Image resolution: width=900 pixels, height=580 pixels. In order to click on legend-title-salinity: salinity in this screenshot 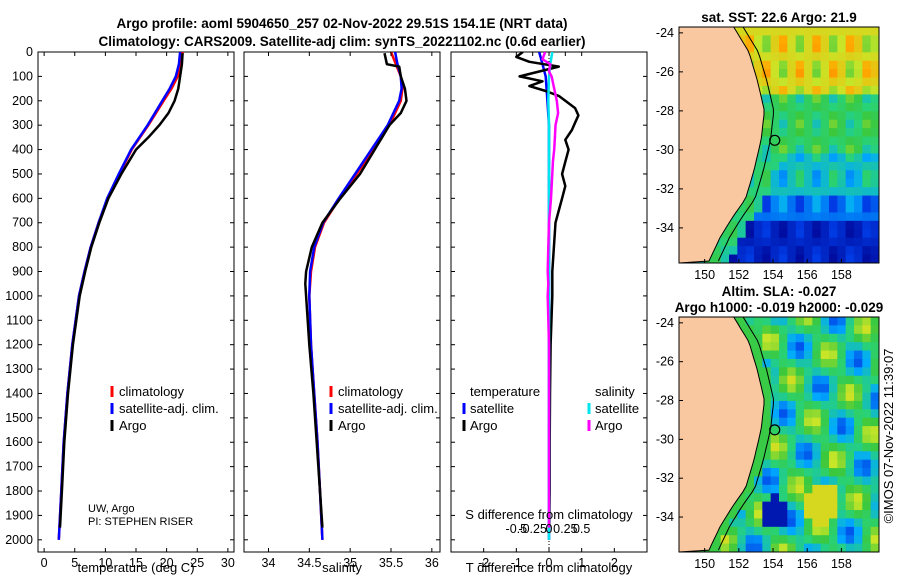, I will do `click(615, 391)`.